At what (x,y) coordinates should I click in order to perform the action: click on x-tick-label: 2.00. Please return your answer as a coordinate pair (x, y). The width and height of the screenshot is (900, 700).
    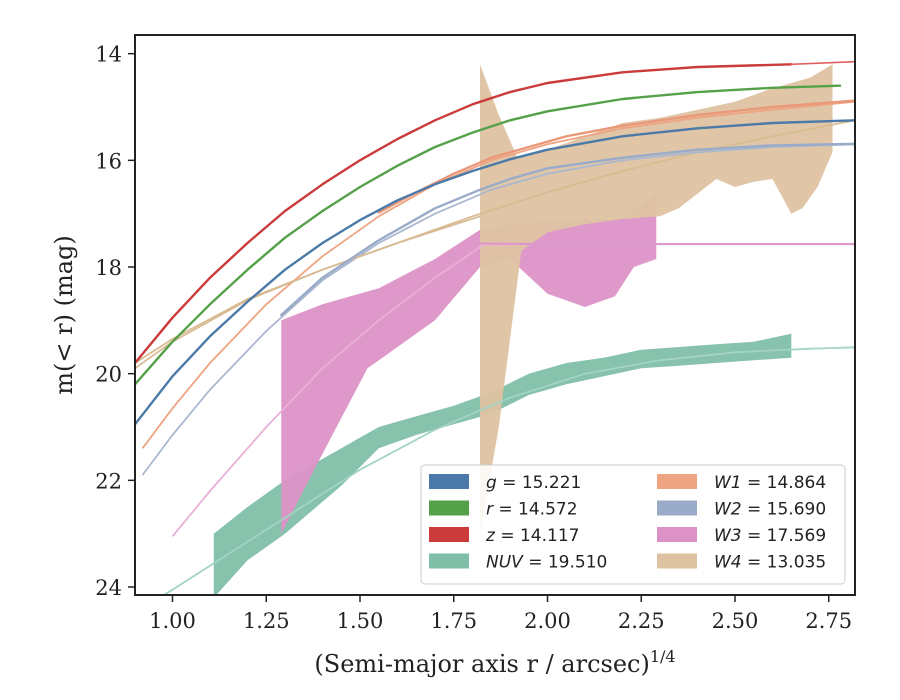
    Looking at the image, I should click on (547, 621).